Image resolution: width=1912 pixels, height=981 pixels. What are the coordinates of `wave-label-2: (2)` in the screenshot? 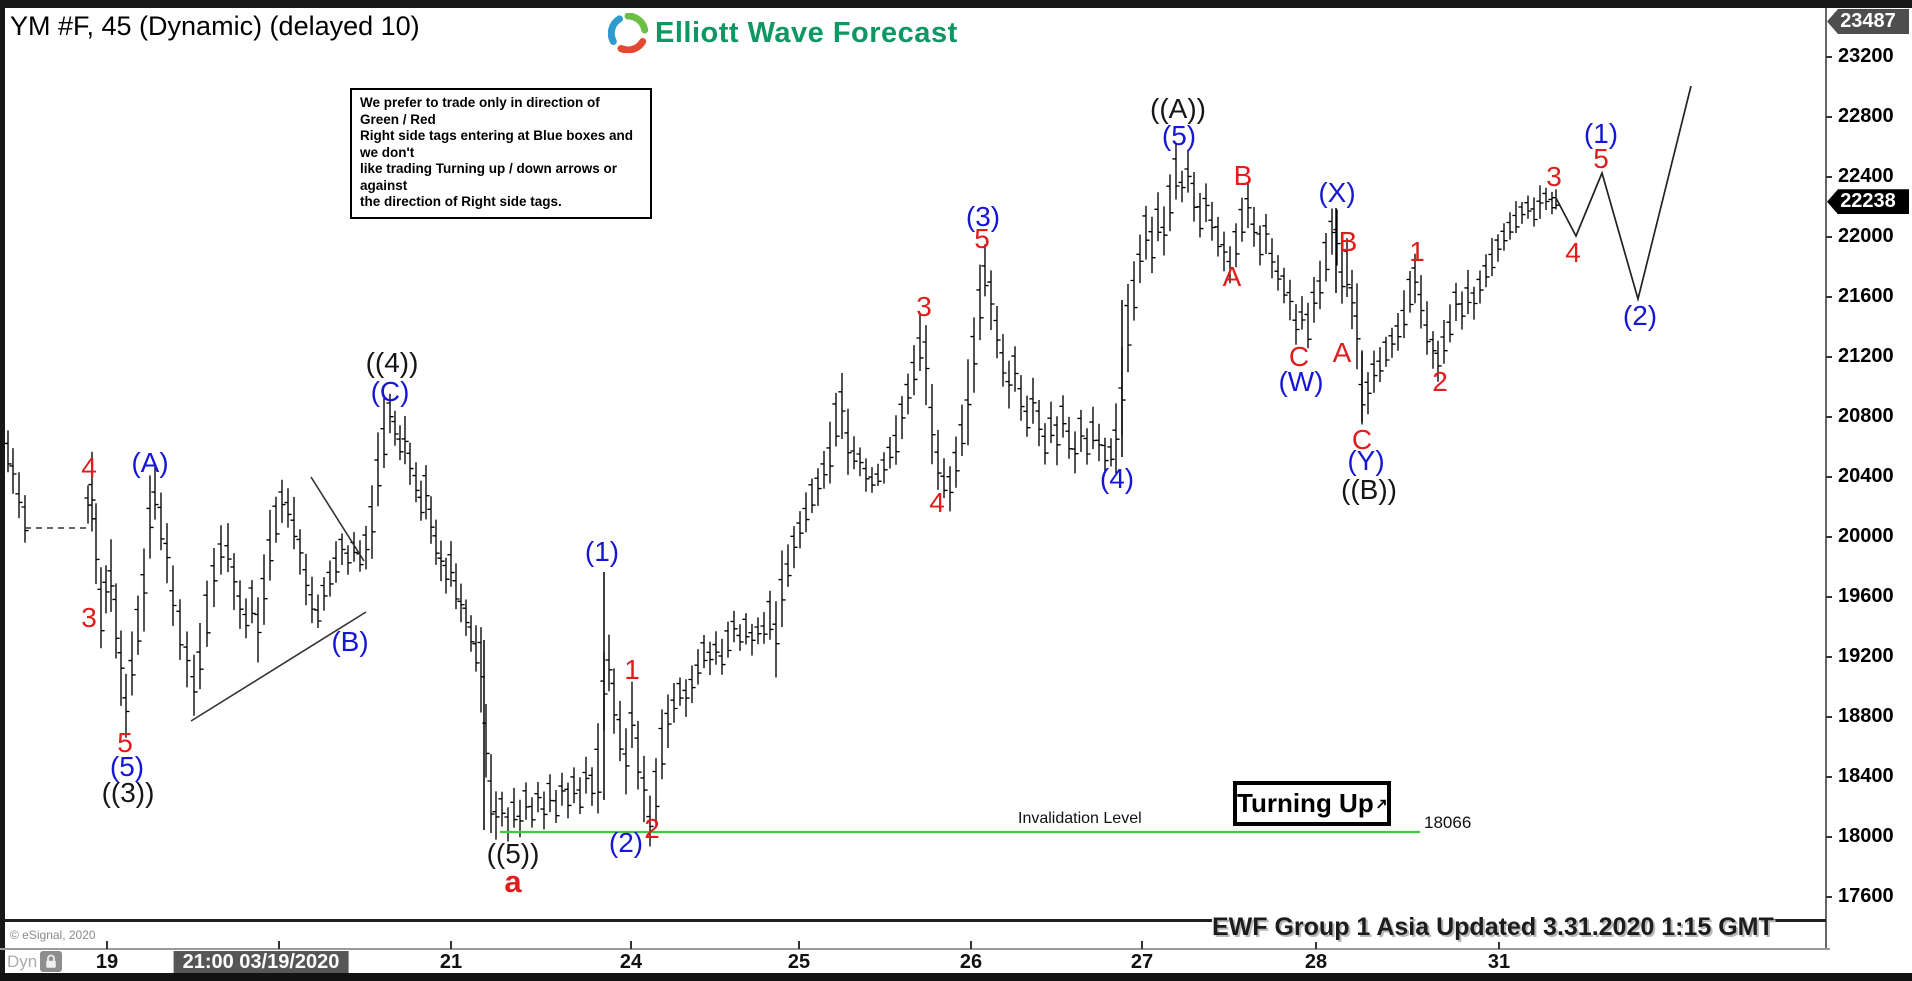 It's located at (1640, 315).